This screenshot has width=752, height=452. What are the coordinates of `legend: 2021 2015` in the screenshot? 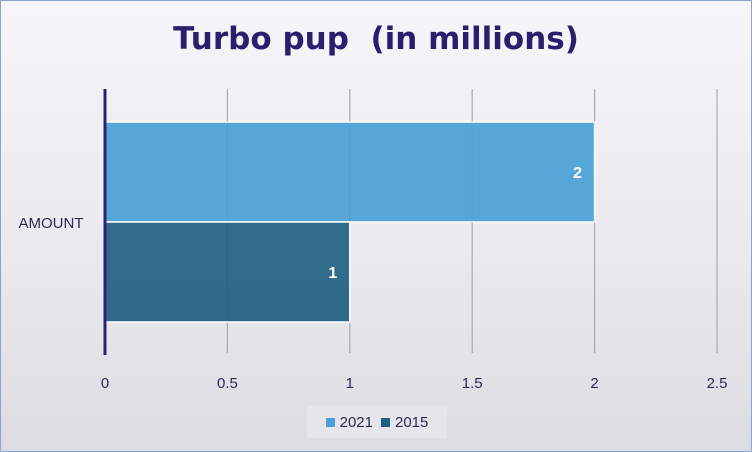 It's located at (377, 422).